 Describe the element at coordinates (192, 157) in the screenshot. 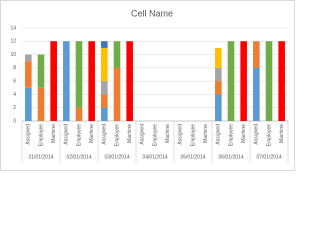

I see `group-label: 05/01/2014` at that location.